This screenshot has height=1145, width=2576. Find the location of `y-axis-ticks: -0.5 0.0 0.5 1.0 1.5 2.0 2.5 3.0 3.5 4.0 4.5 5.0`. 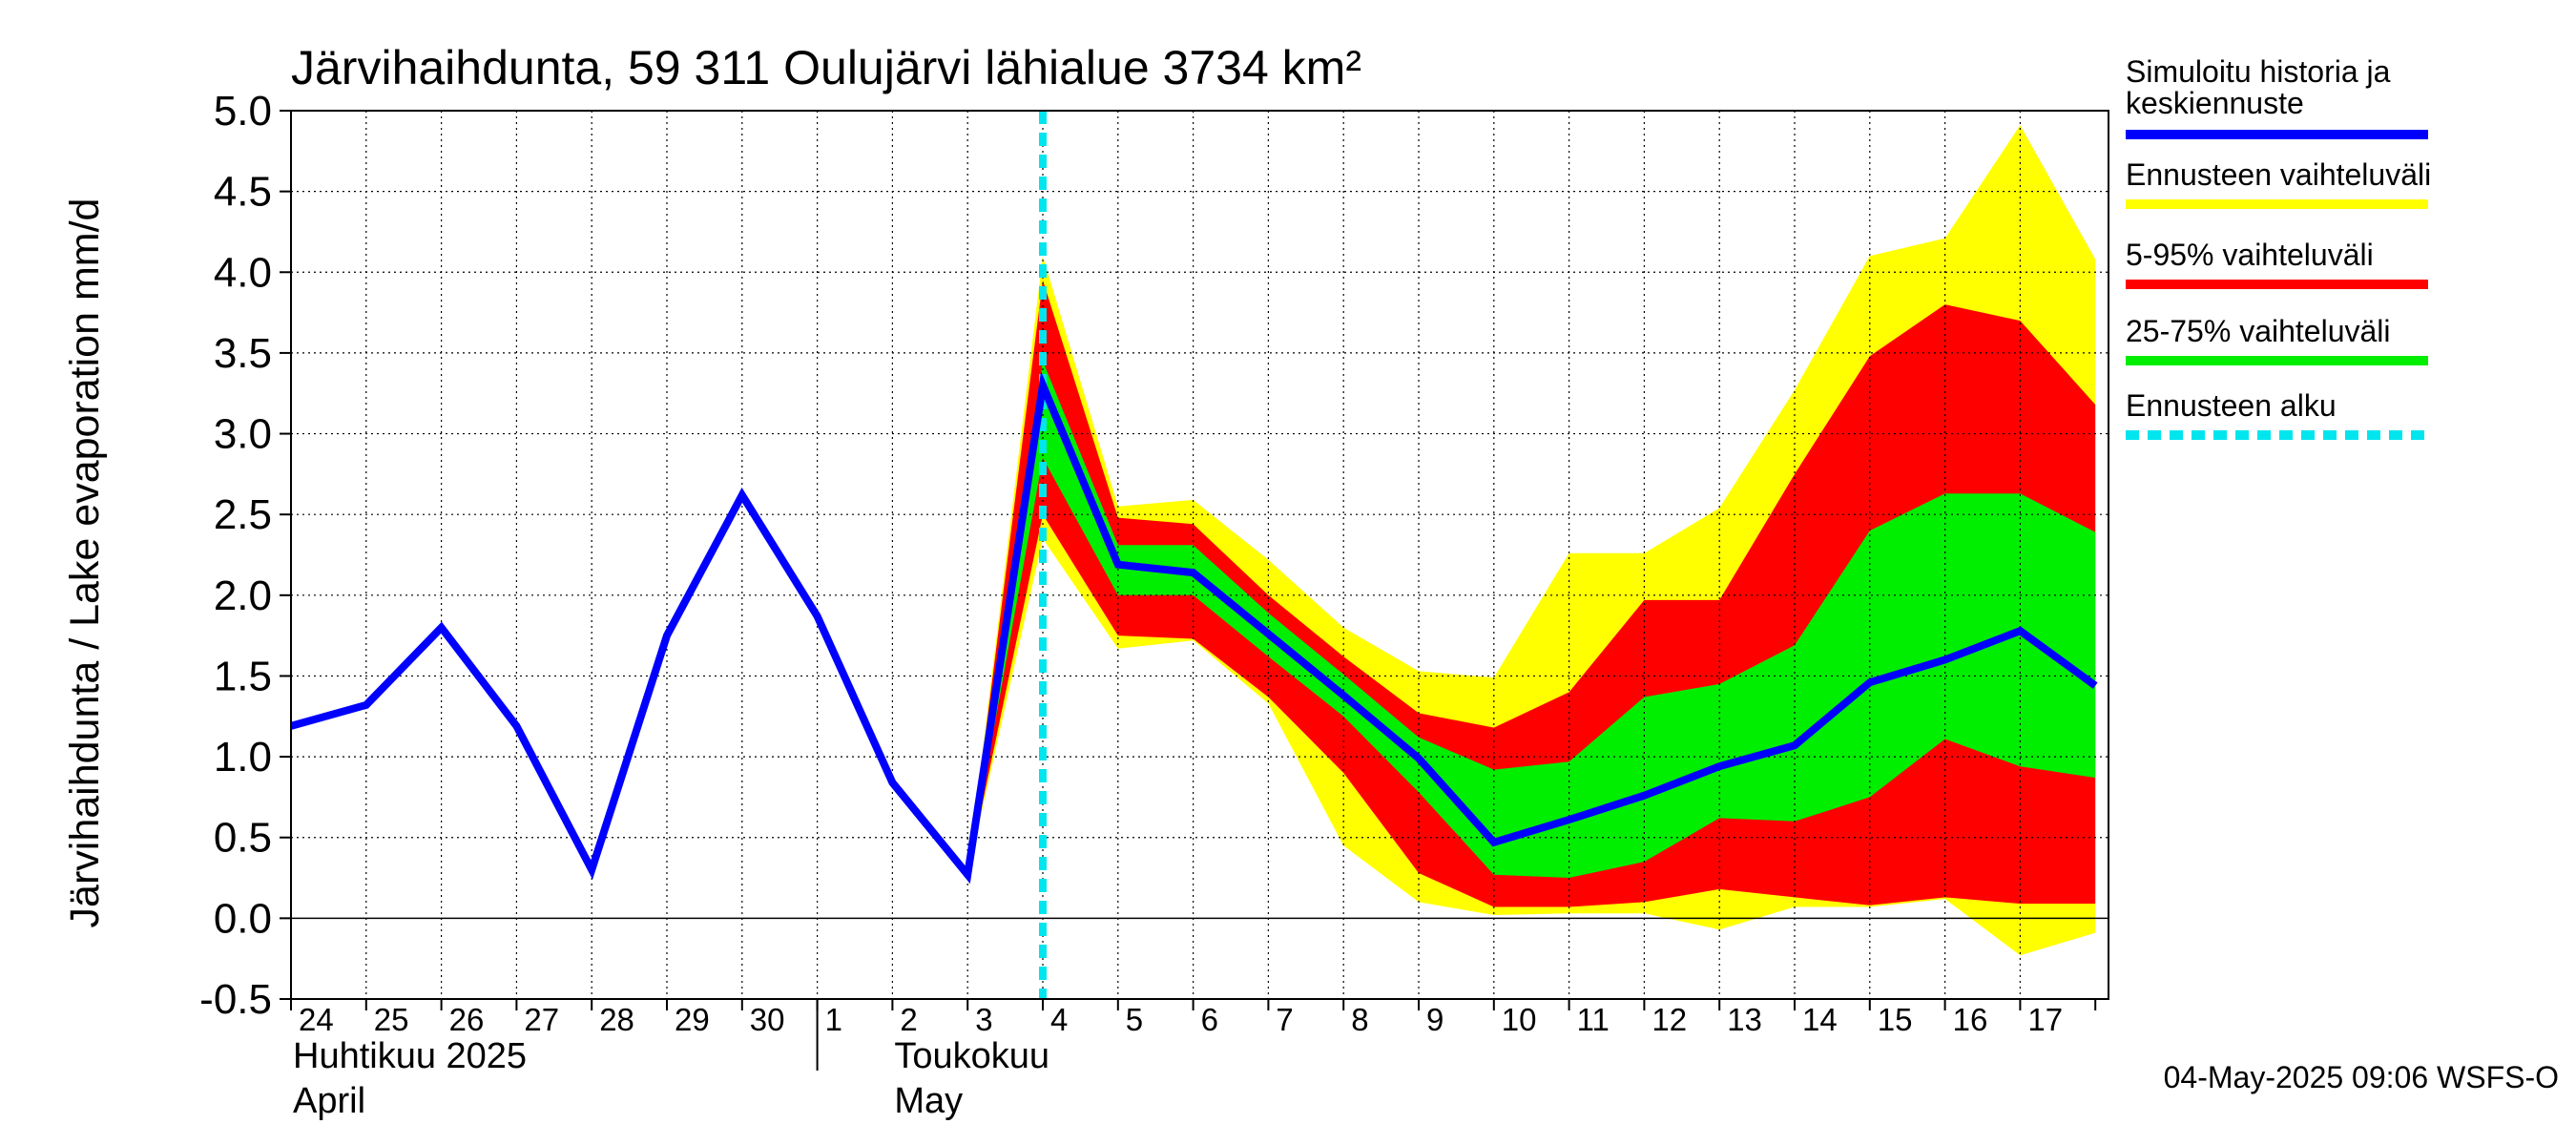

y-axis-ticks: -0.5 0.0 0.5 1.0 1.5 2.0 2.5 3.0 3.5 4.0 4.5 5.0 is located at coordinates (245, 555).